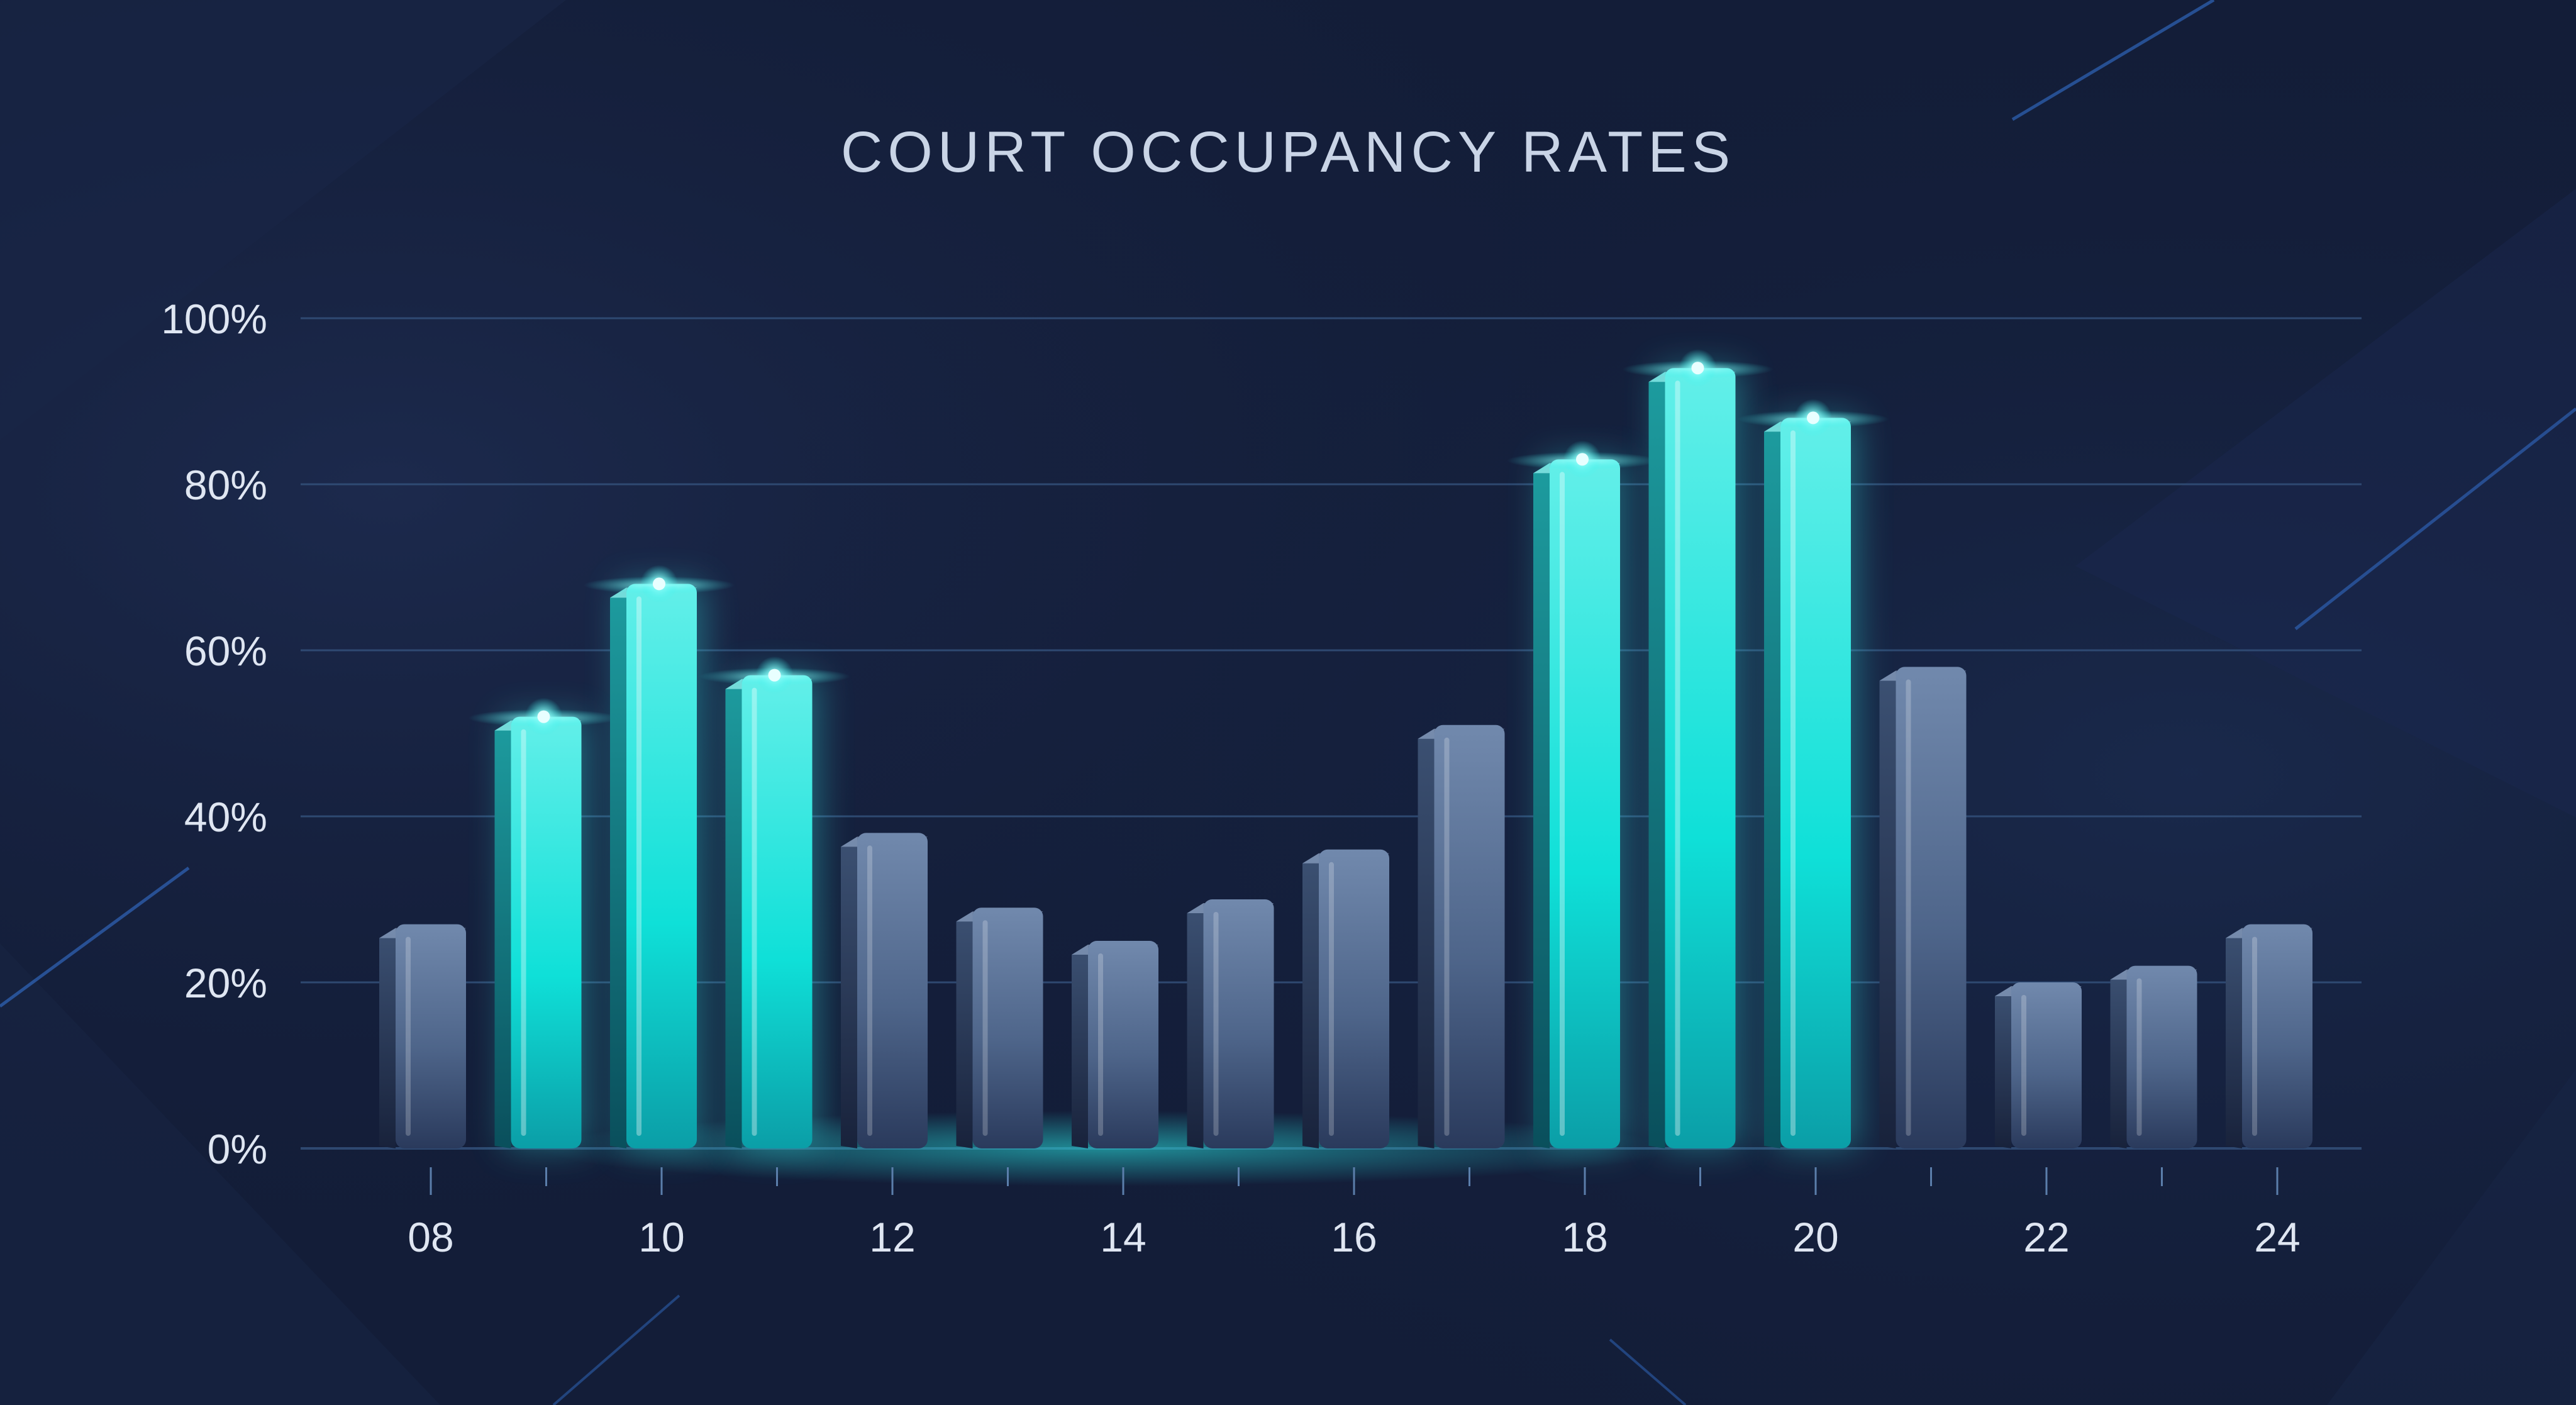 The width and height of the screenshot is (2576, 1405). Describe the element at coordinates (1815, 1237) in the screenshot. I see `x-tick-label: 20` at that location.